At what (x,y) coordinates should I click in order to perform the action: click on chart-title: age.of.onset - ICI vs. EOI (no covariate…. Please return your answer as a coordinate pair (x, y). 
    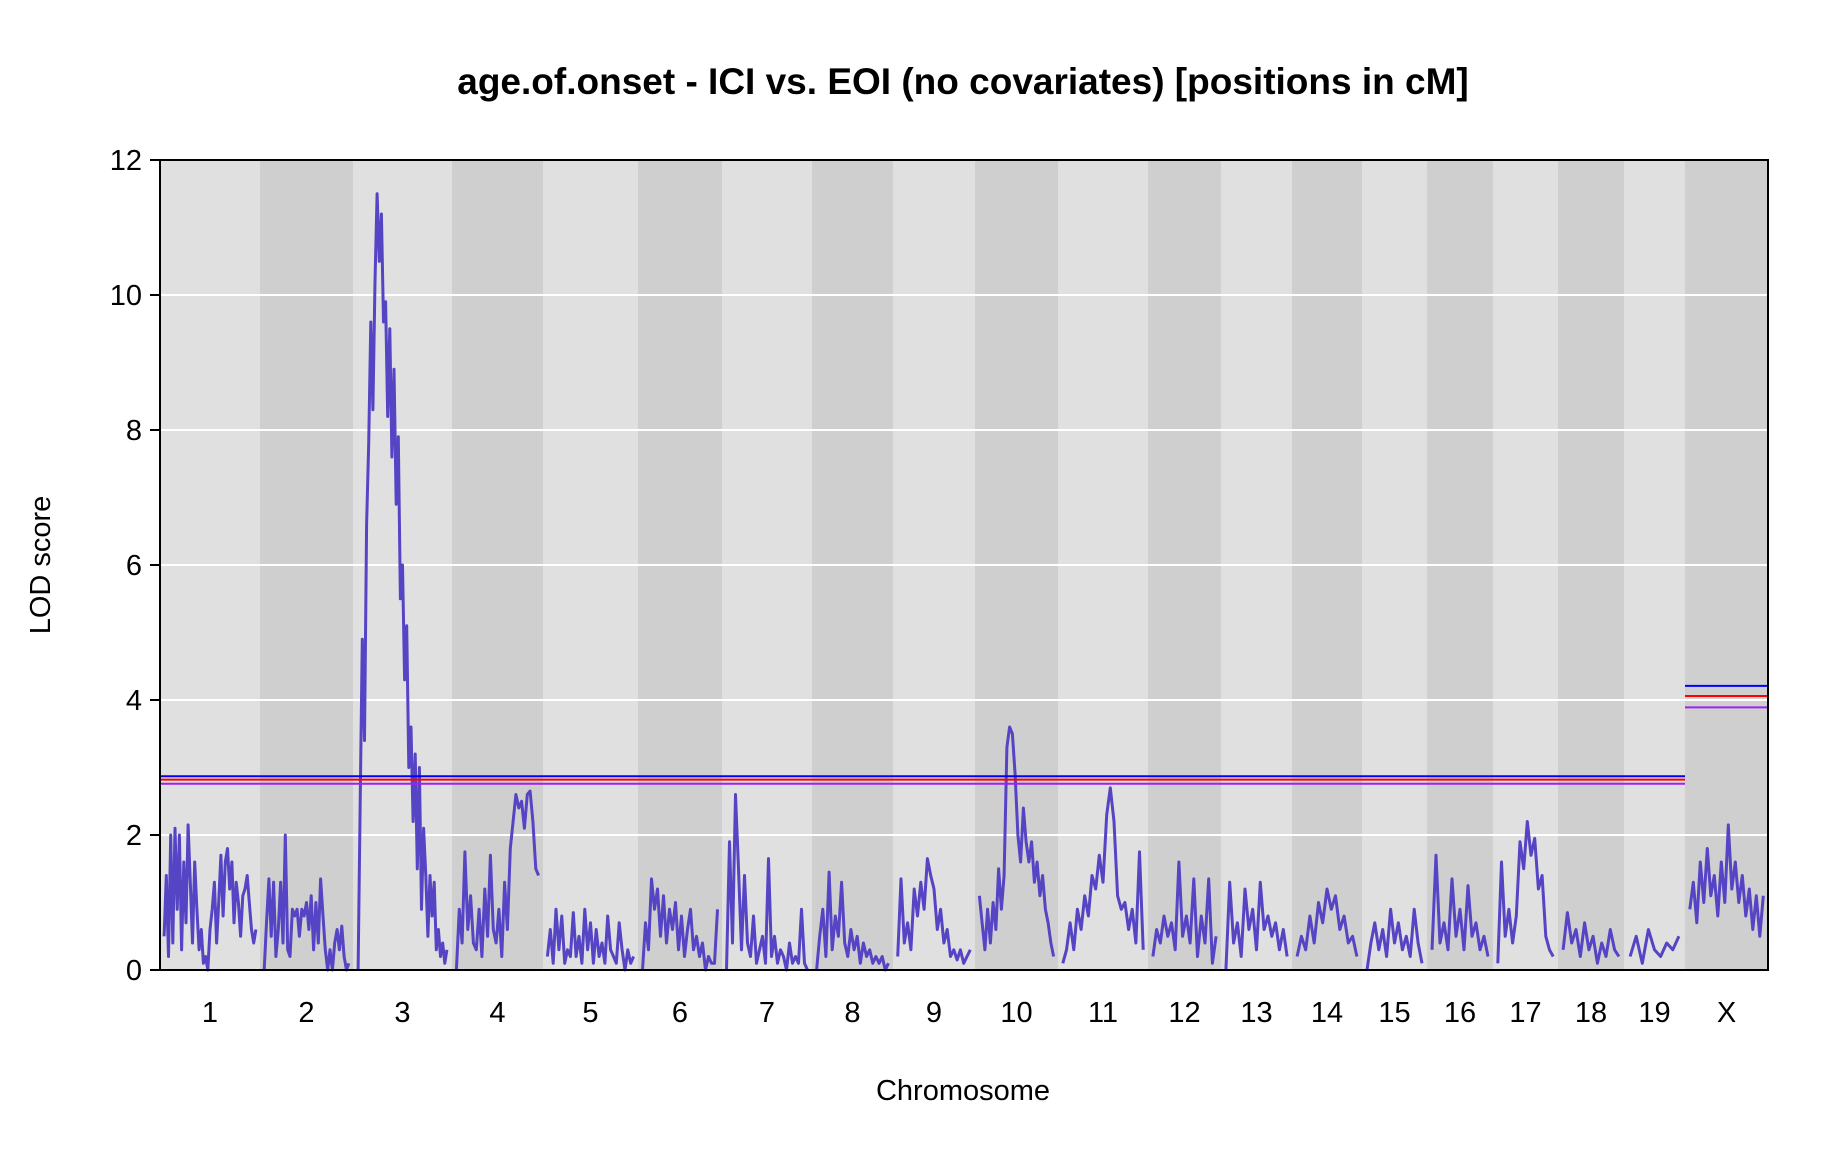
    Looking at the image, I should click on (962, 81).